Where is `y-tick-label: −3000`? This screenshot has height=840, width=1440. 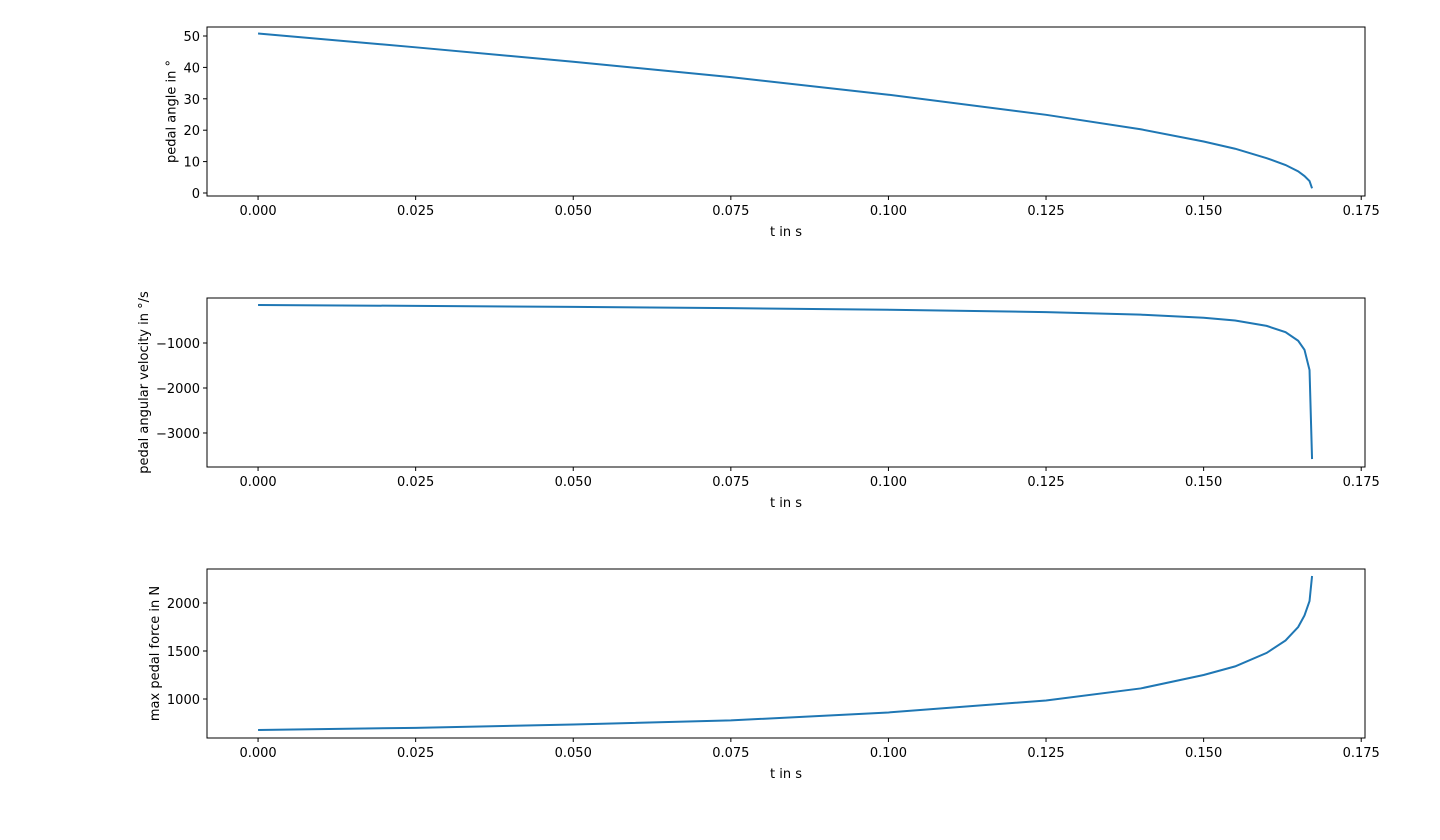
y-tick-label: −3000 is located at coordinates (178, 434).